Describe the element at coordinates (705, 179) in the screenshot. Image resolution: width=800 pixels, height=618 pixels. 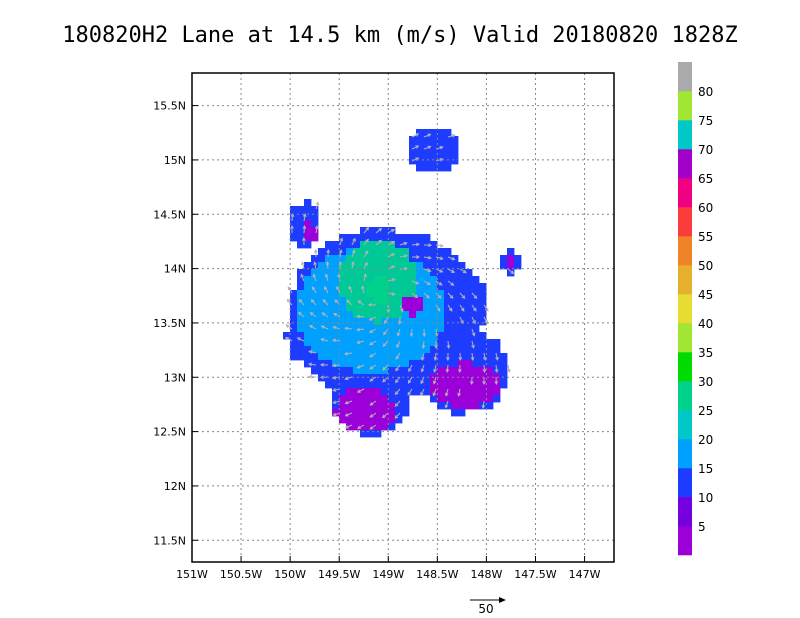
I see `colorbar-label: 65` at that location.